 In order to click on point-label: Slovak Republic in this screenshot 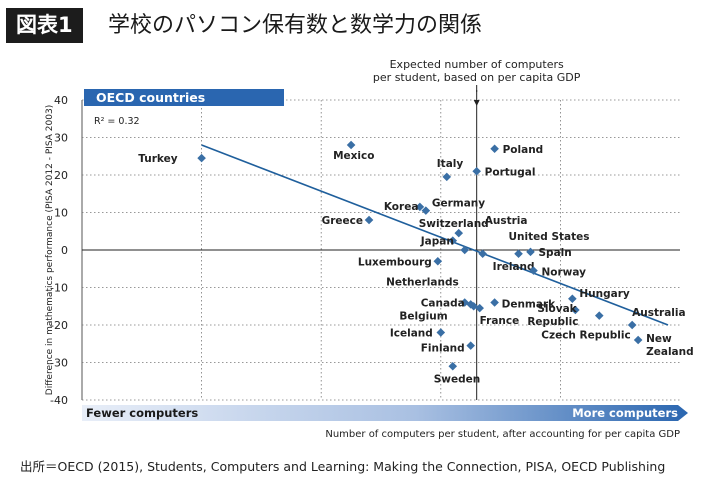, I will do `click(552, 315)`.